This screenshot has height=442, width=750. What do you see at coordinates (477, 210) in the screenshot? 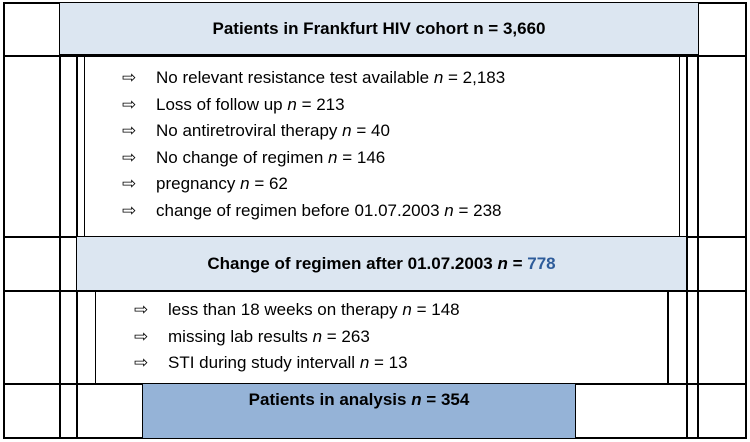
I see `exclusion-1-item-value: = 238` at bounding box center [477, 210].